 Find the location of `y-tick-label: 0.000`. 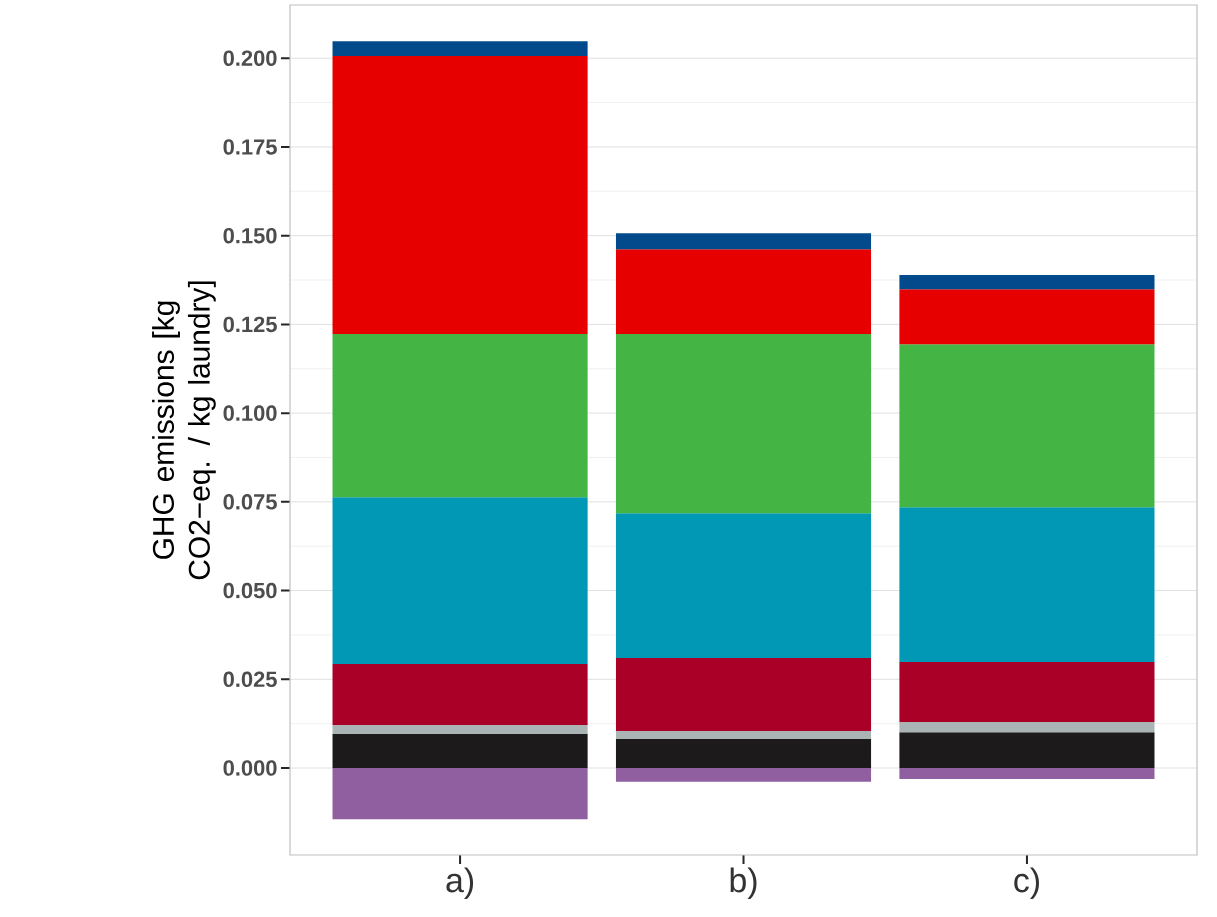

y-tick-label: 0.000 is located at coordinates (250, 768).